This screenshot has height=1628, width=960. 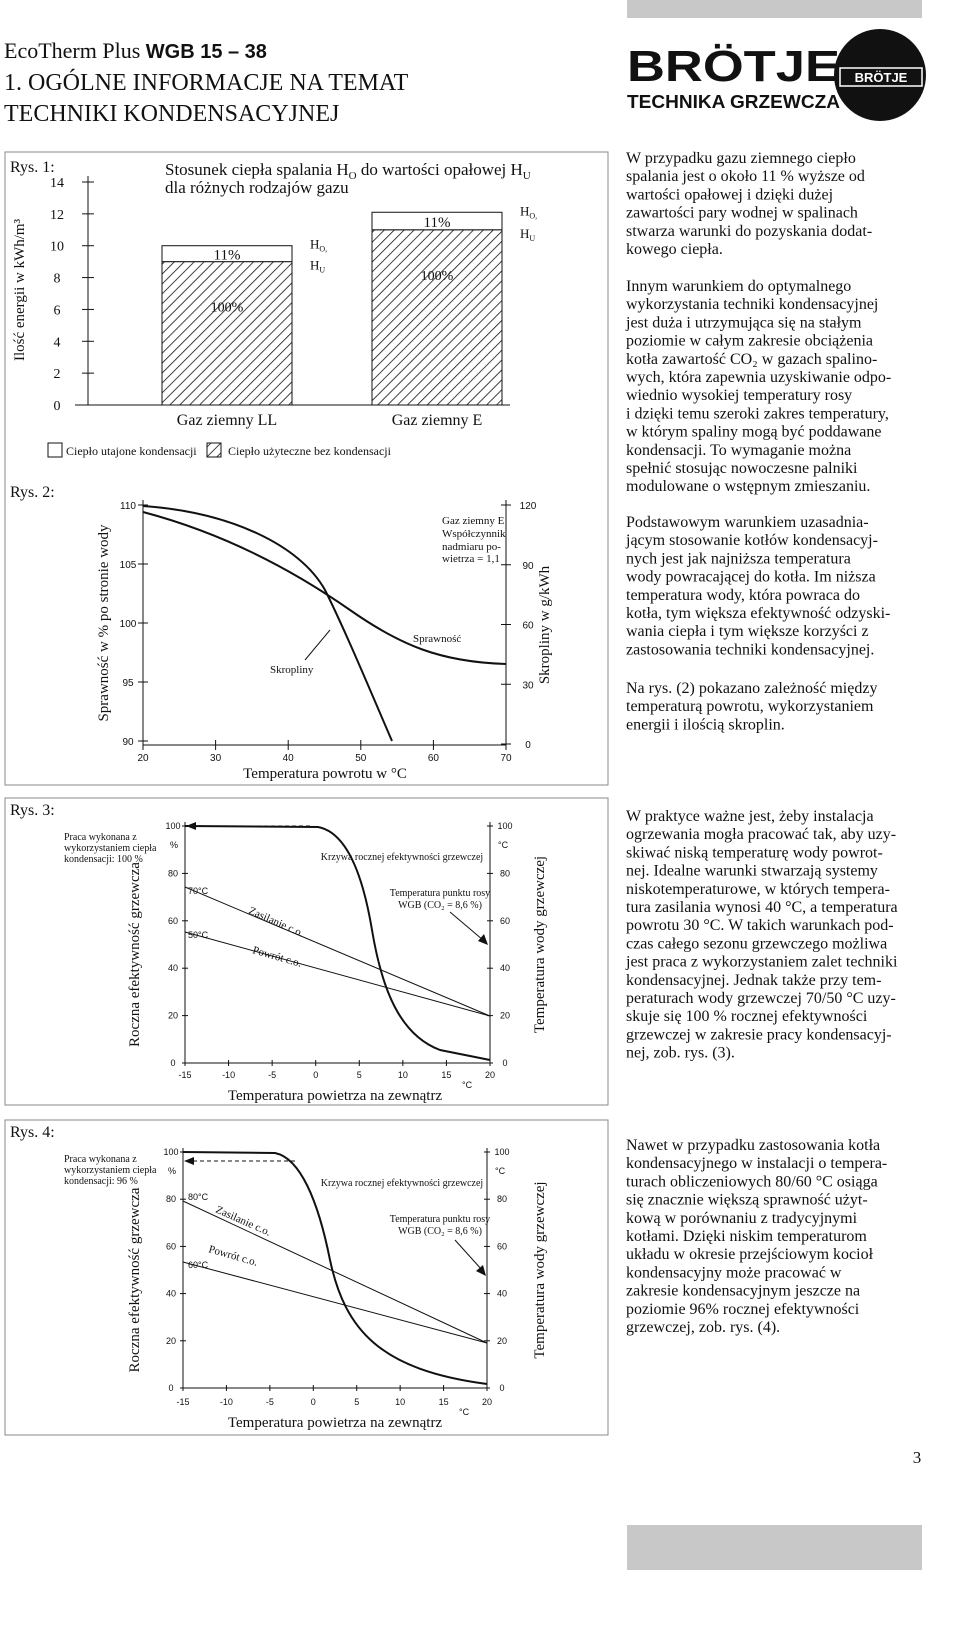 What do you see at coordinates (540, 944) in the screenshot?
I see `y2-axis-label: Temperatura wody grzewczej` at bounding box center [540, 944].